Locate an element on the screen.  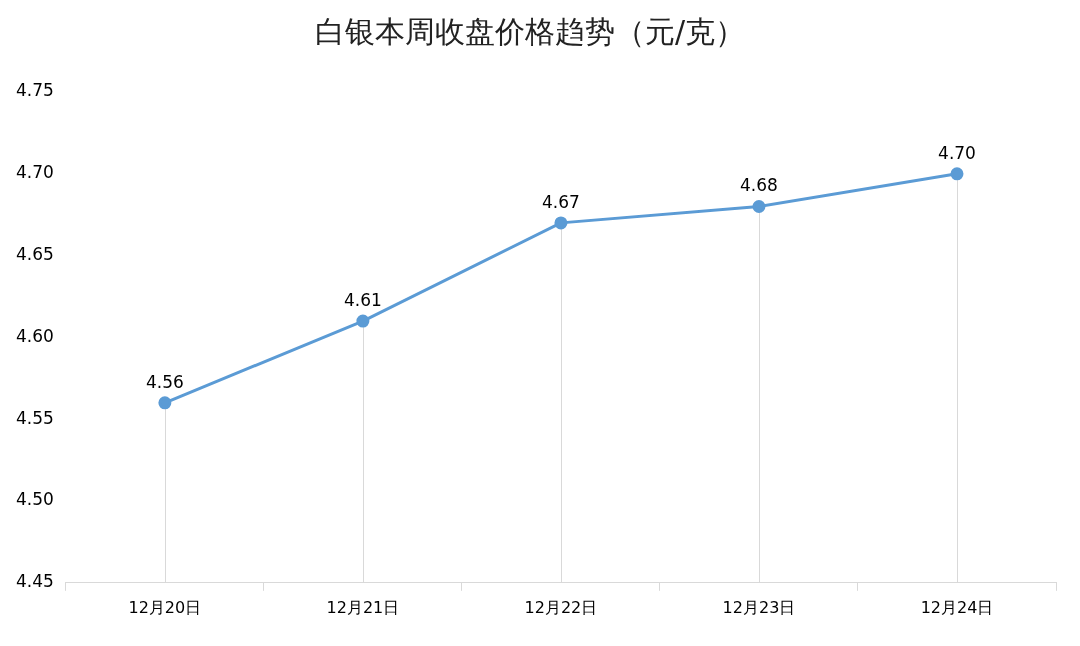
y-tick-label: 4.55 is located at coordinates (34, 417).